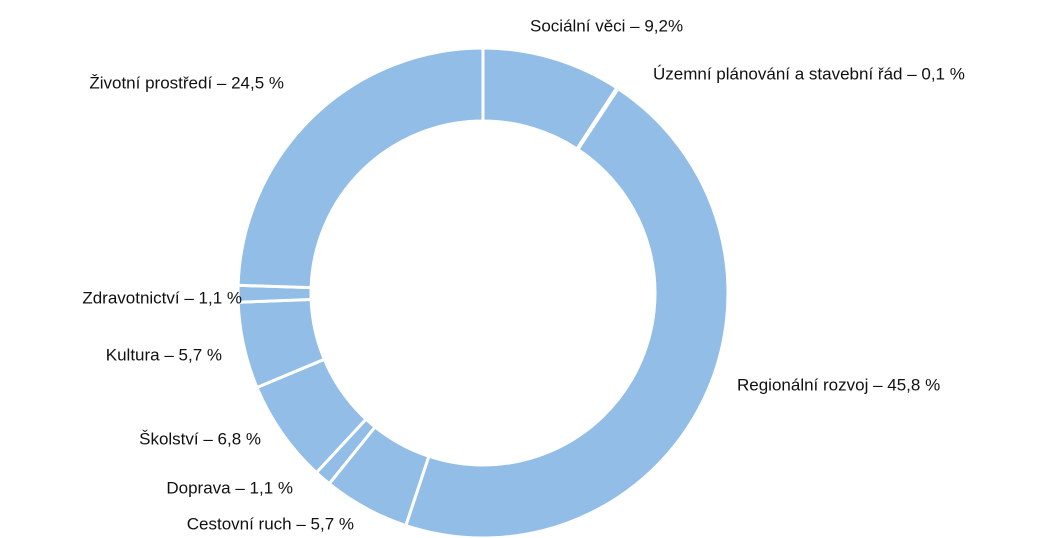 This screenshot has width=1039, height=538. What do you see at coordinates (838, 384) in the screenshot?
I see `slice-label: Regionální rozvoj – 45,8 %` at bounding box center [838, 384].